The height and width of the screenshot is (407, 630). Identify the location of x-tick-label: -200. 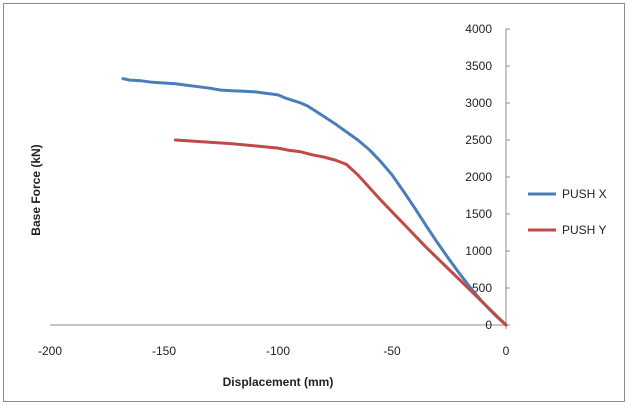
(50, 351).